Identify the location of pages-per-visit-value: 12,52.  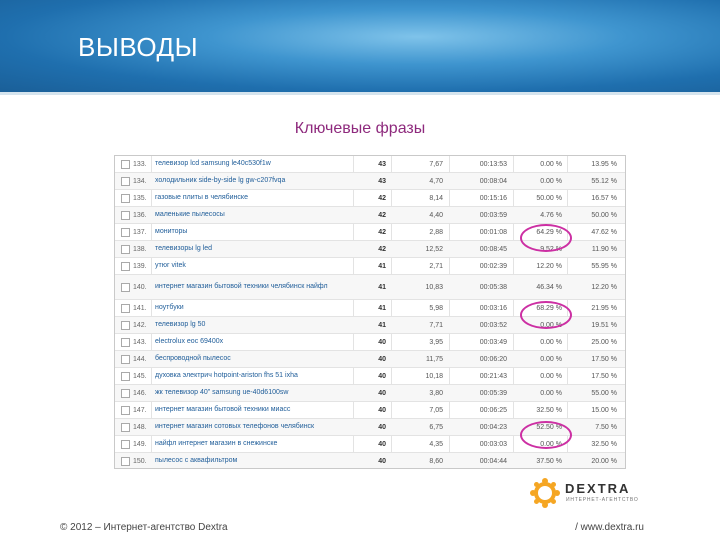
(434, 249).